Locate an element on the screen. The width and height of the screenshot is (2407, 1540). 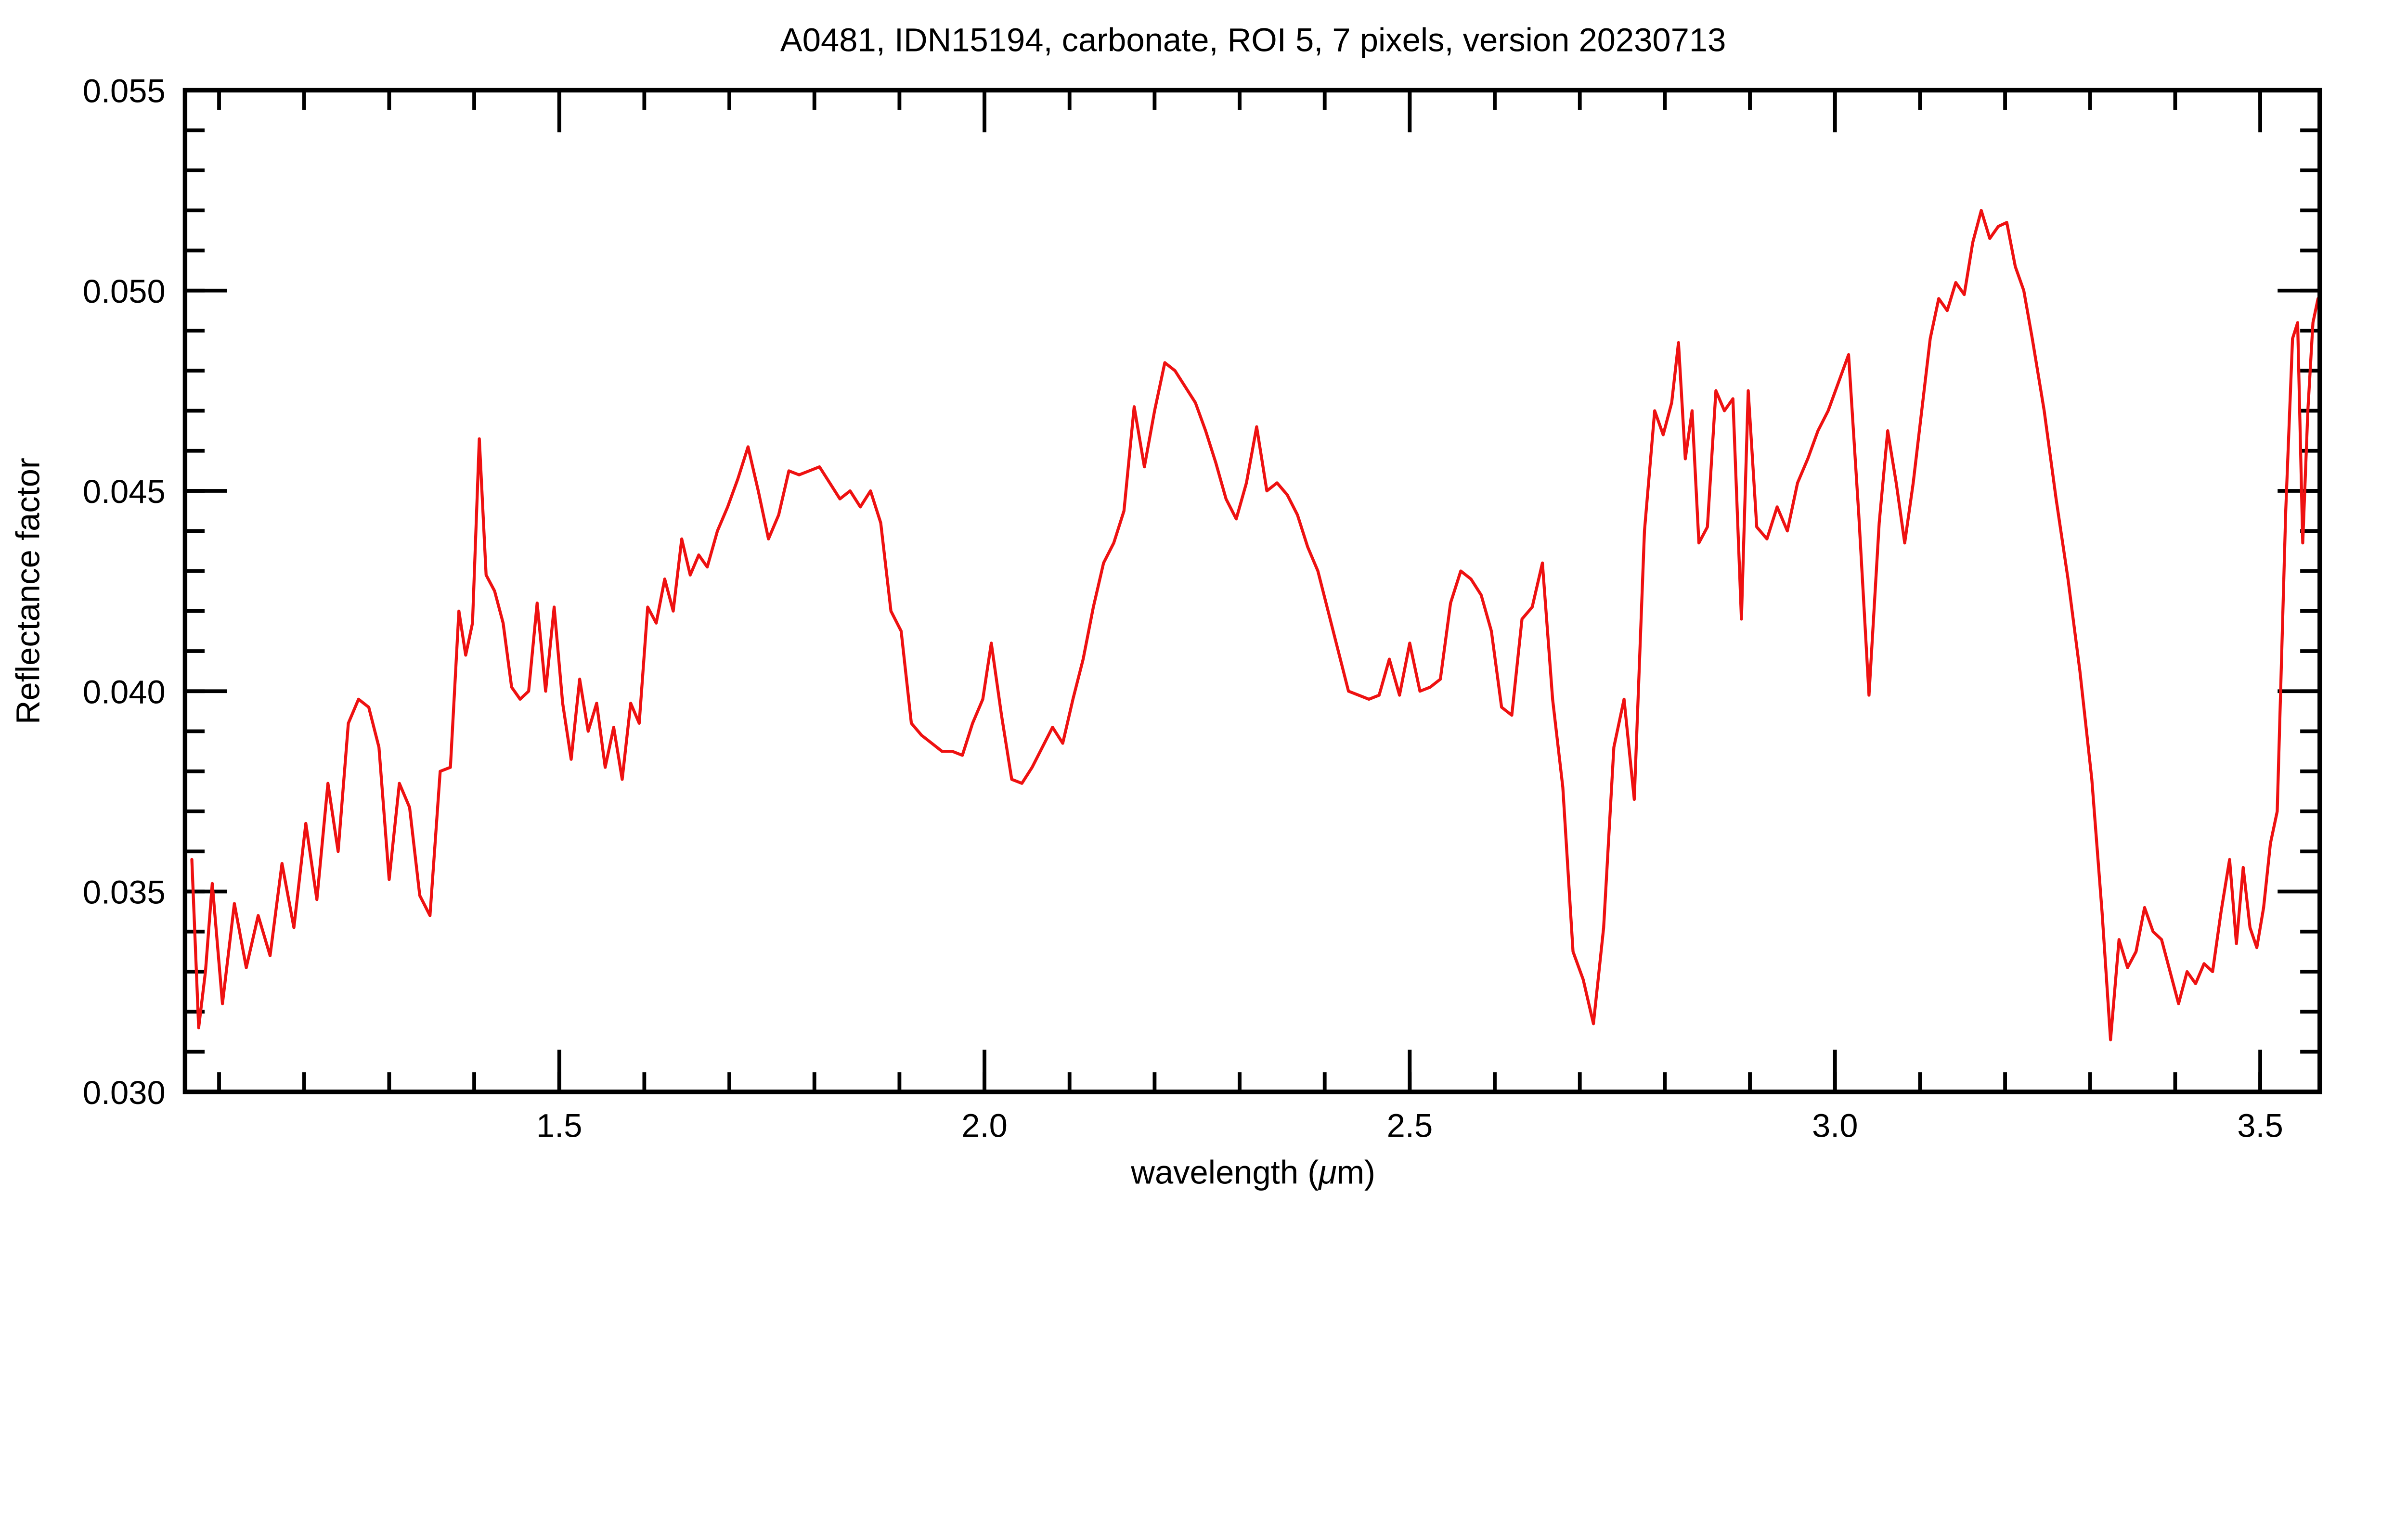
y-axis-label: Reflectance factor is located at coordinates (27, 591).